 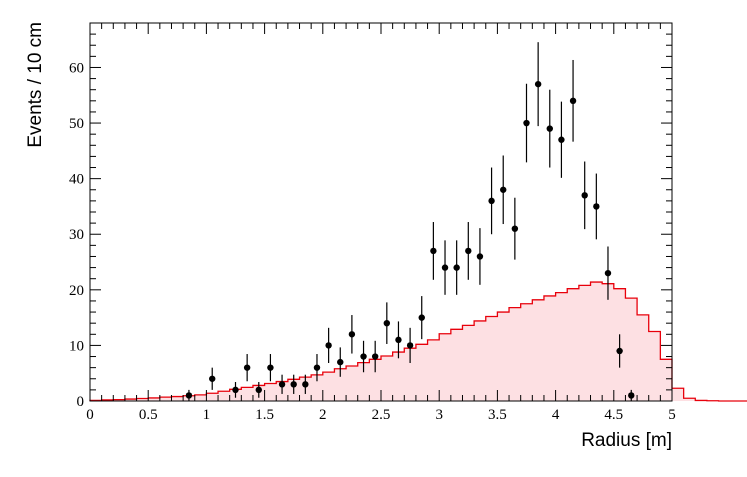 I want to click on y-tick-label: 20, so click(x=76, y=291).